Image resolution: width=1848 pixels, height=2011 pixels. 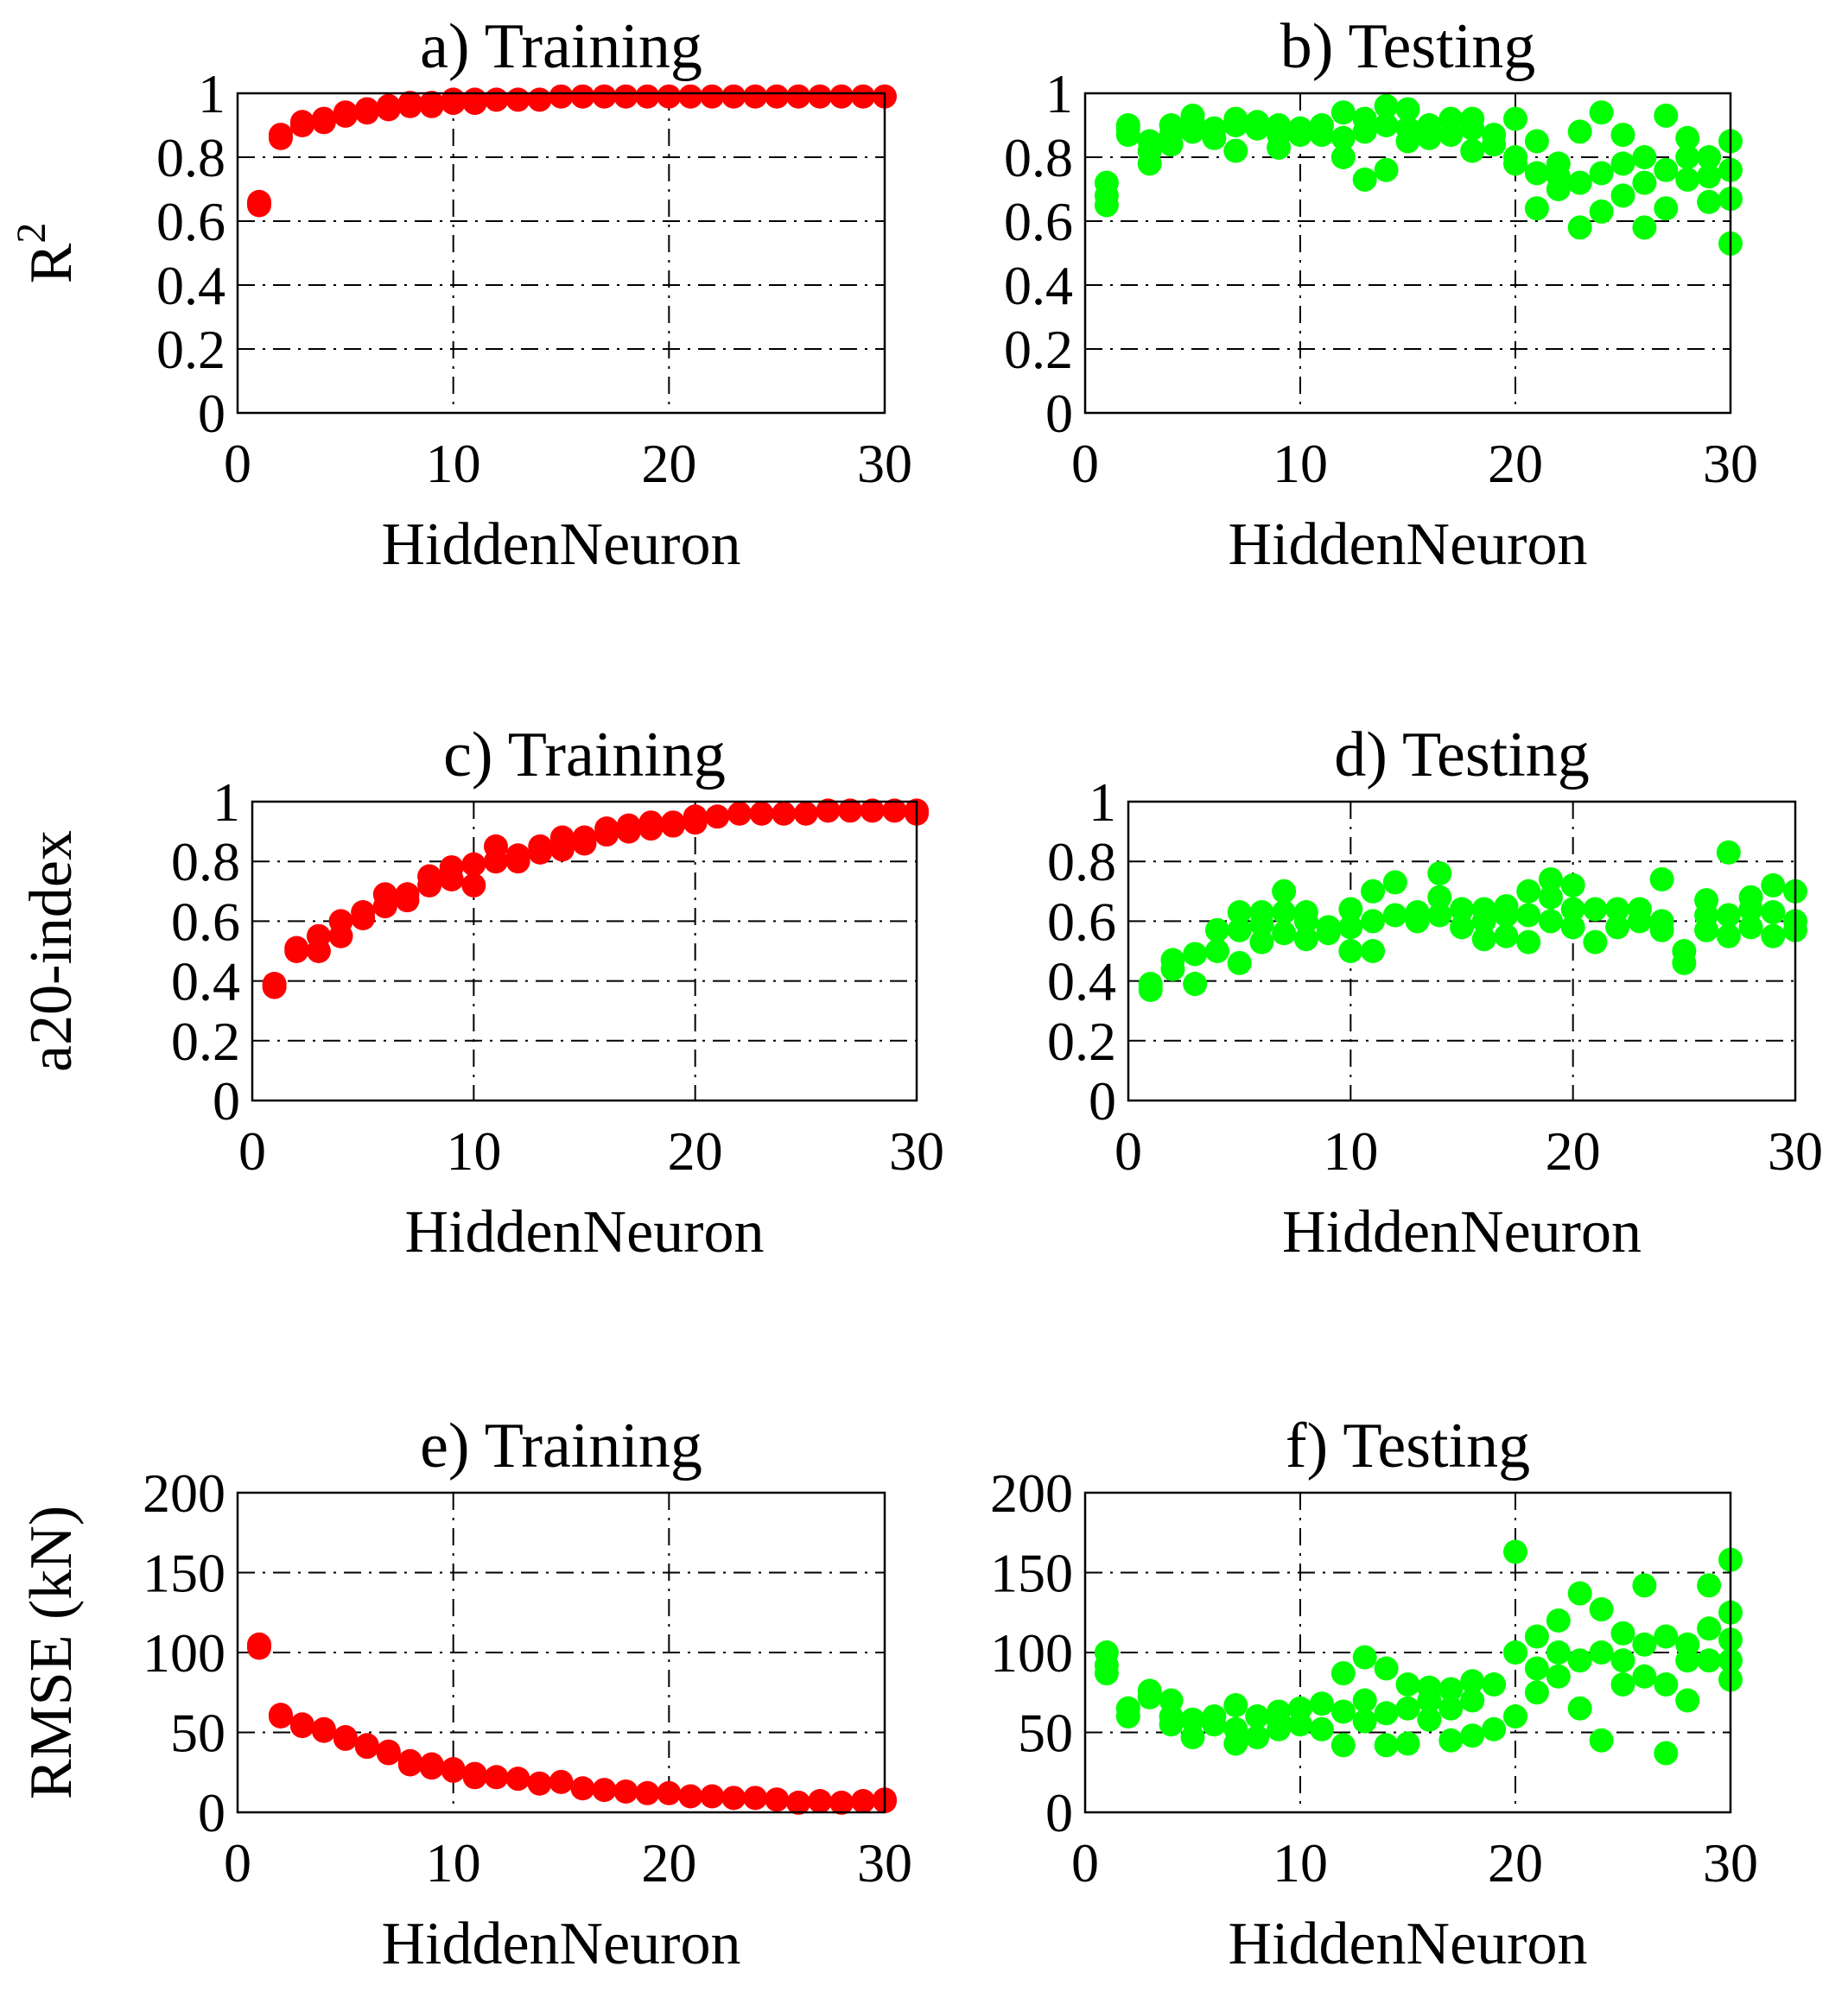 I want to click on chart-title: d) Testing, so click(x=1462, y=755).